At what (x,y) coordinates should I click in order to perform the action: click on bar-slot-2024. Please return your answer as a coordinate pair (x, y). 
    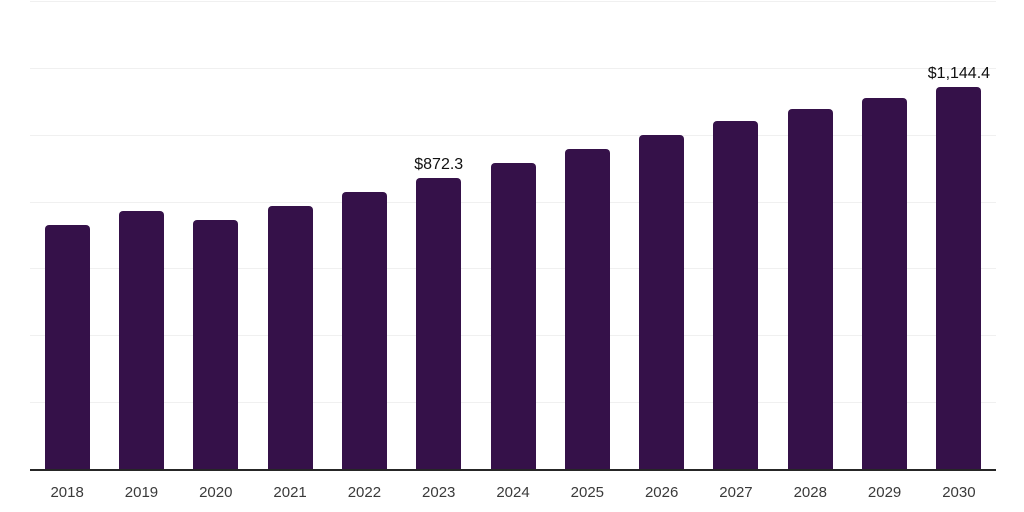
    Looking at the image, I should click on (513, 236).